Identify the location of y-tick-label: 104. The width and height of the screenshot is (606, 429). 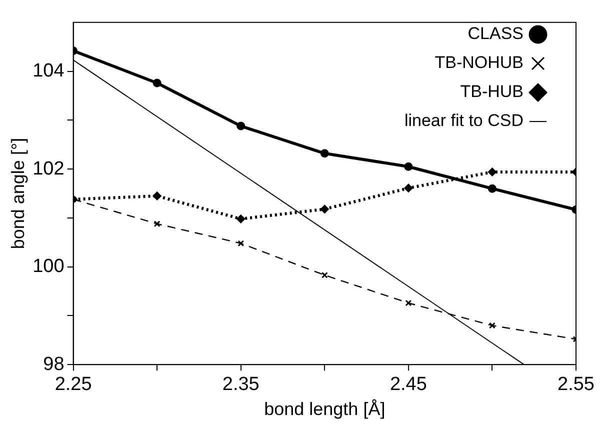
(48, 71).